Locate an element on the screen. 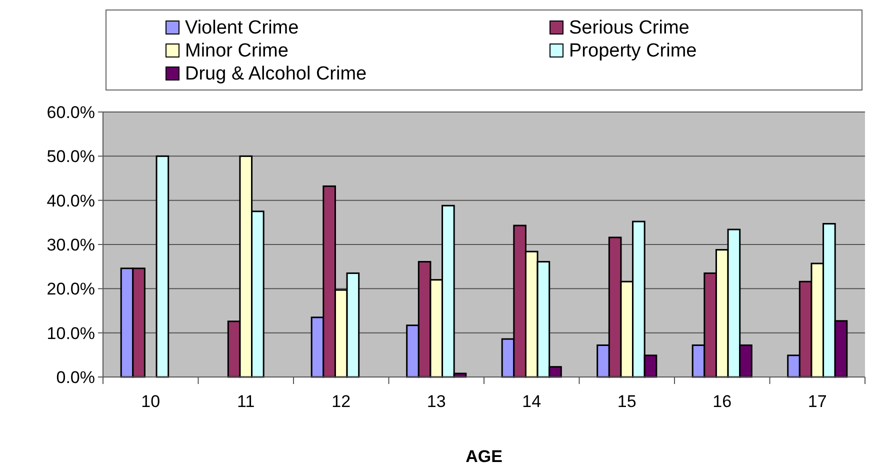 This screenshot has width=878, height=472. x-tick-label: 15 is located at coordinates (626, 401).